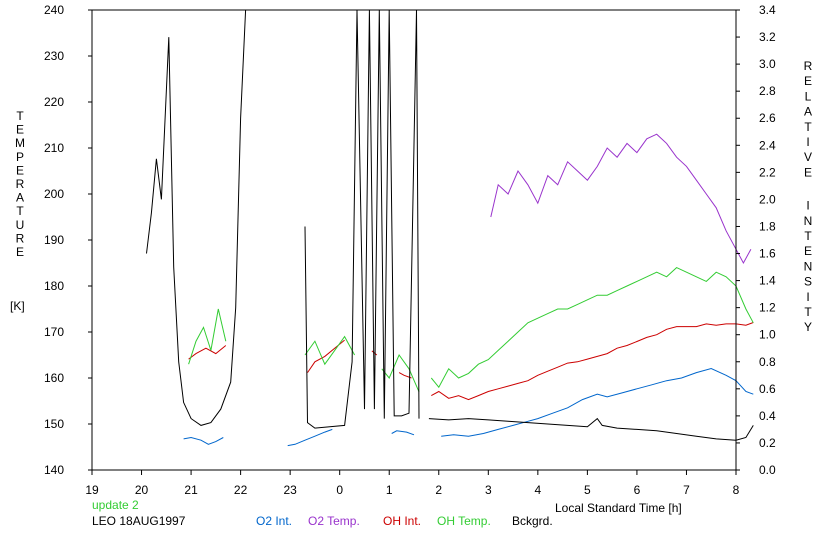 The height and width of the screenshot is (535, 828). What do you see at coordinates (54, 424) in the screenshot?
I see `left-tick-label: 150` at bounding box center [54, 424].